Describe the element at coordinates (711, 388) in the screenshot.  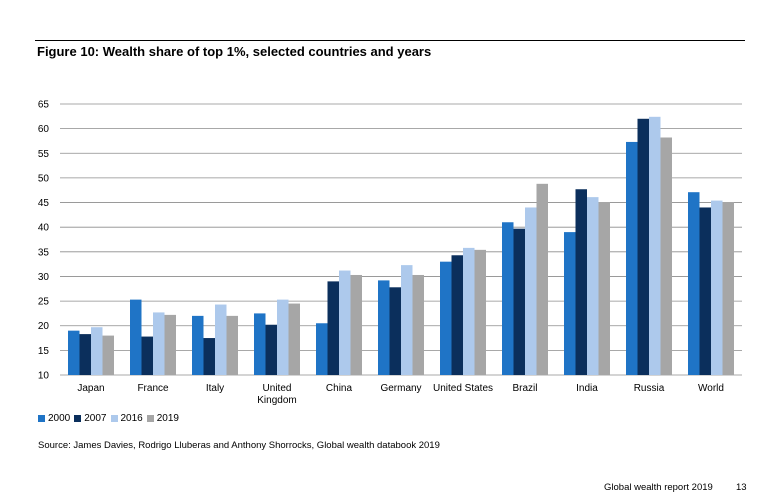
I see `x-tick-label: World` at that location.